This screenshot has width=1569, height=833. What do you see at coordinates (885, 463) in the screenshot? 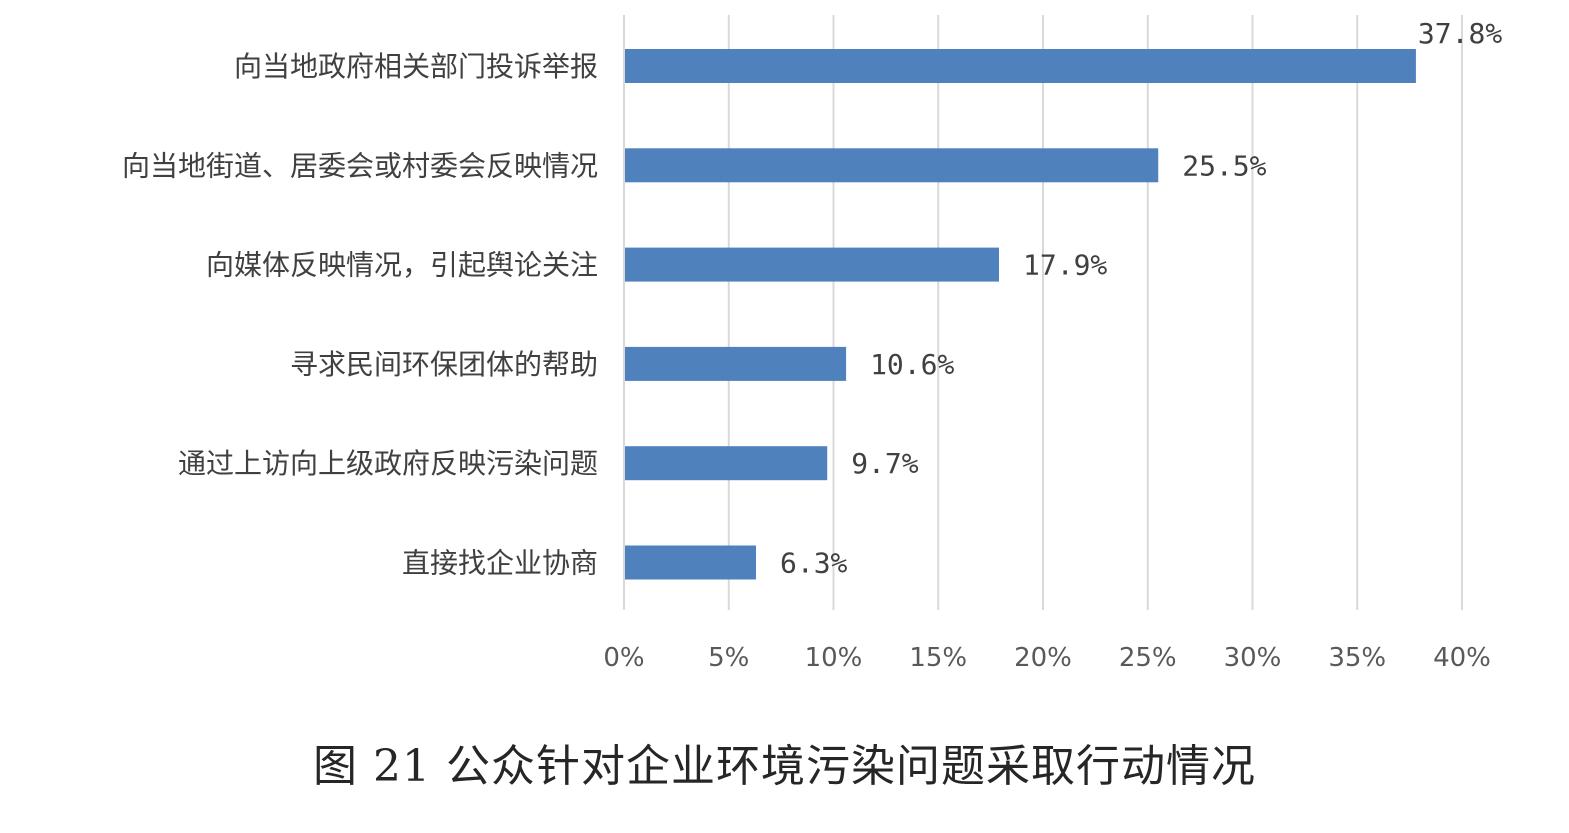
I see `data-label: 9.7%` at bounding box center [885, 463].